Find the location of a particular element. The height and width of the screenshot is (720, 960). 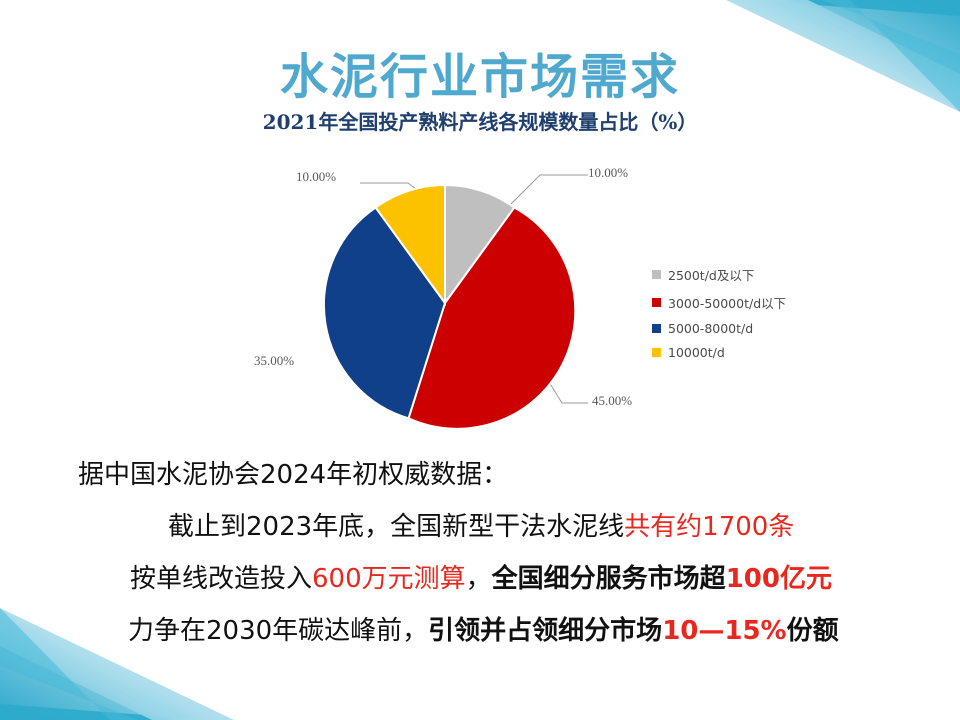

pie-label-top-right: 10.00% is located at coordinates (608, 172).